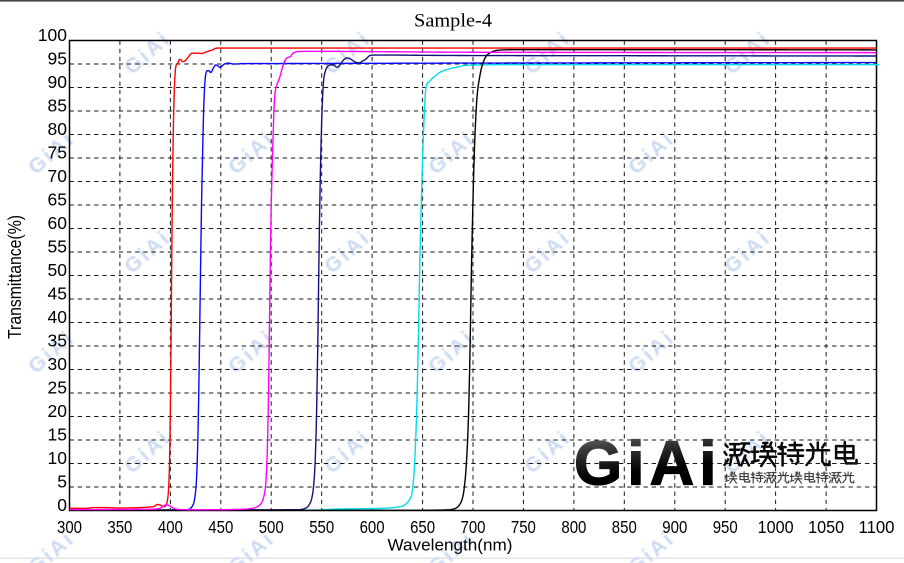  I want to click on svg-text: 550, so click(321, 527).